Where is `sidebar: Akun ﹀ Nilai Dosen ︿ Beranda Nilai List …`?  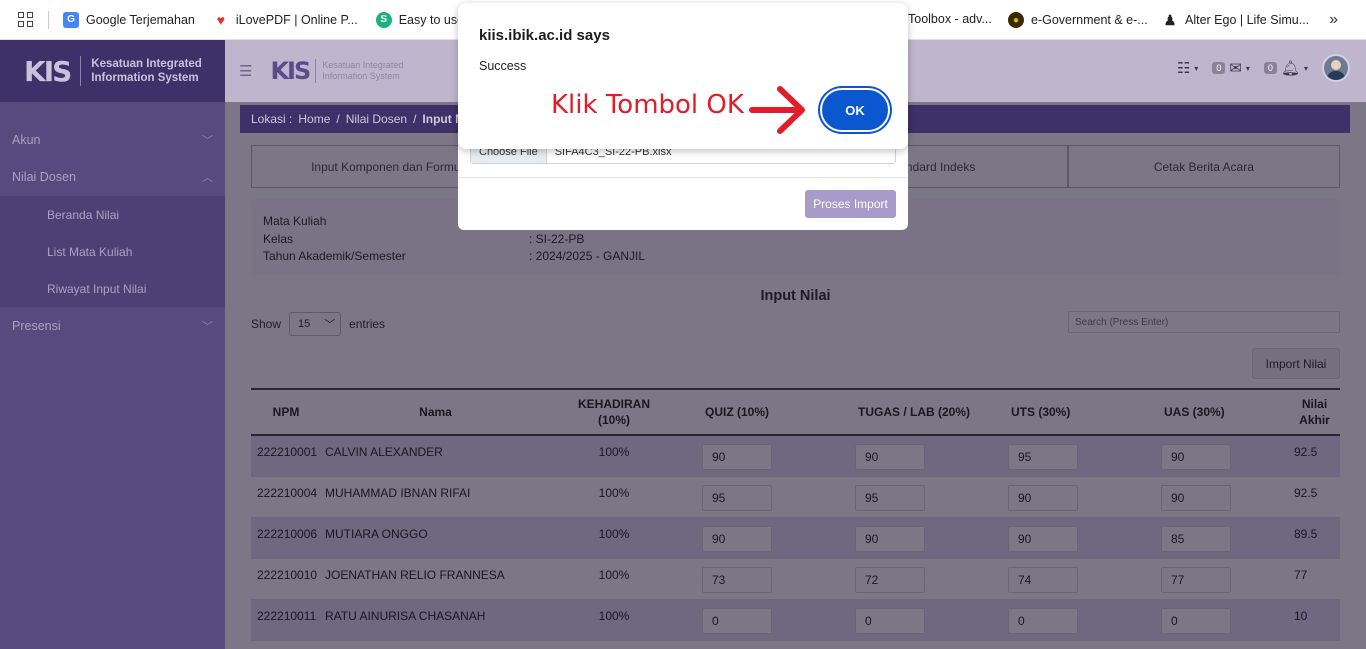 sidebar: Akun ﹀ Nilai Dosen ︿ Beranda Nilai List … is located at coordinates (112, 375).